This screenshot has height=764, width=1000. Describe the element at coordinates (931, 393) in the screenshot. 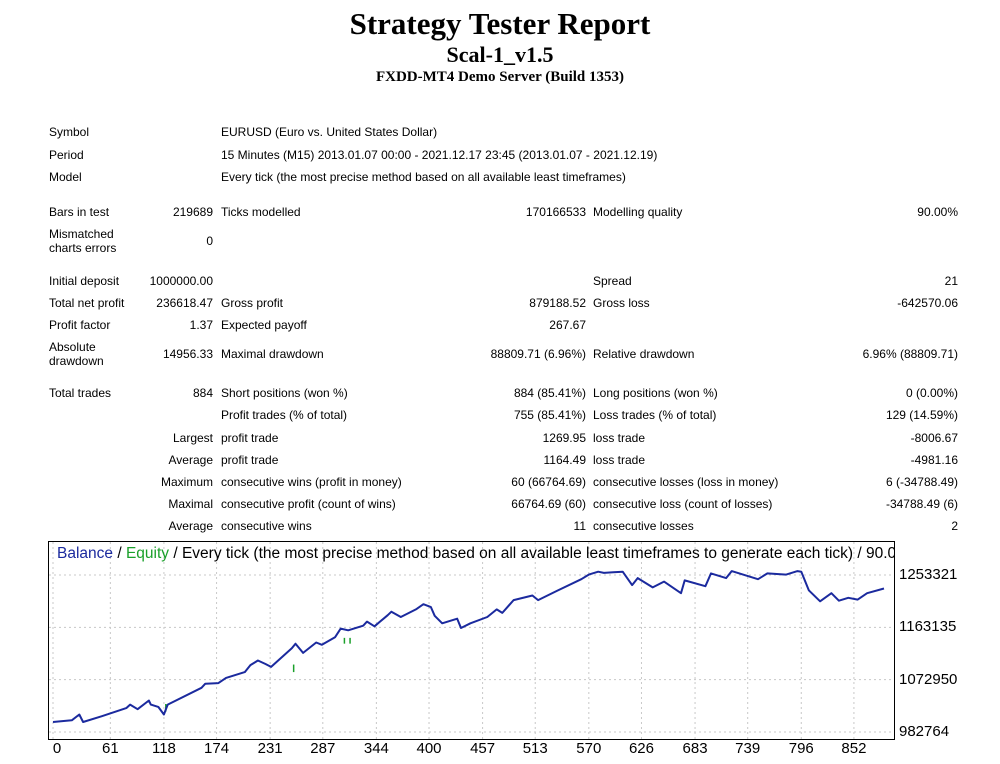

I see `long-positions-value: 0 (0.00%)` at that location.